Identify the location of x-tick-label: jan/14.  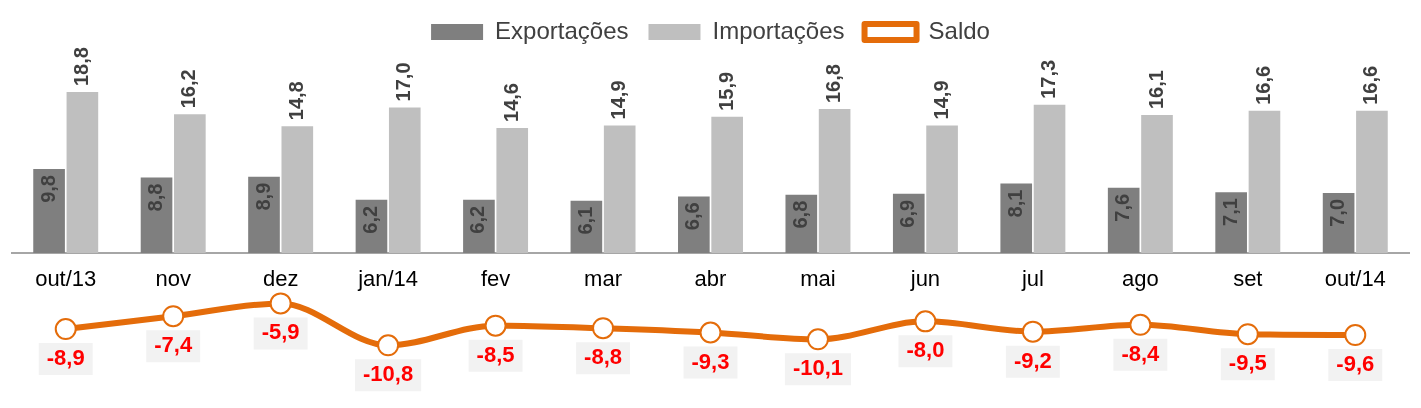
(388, 279).